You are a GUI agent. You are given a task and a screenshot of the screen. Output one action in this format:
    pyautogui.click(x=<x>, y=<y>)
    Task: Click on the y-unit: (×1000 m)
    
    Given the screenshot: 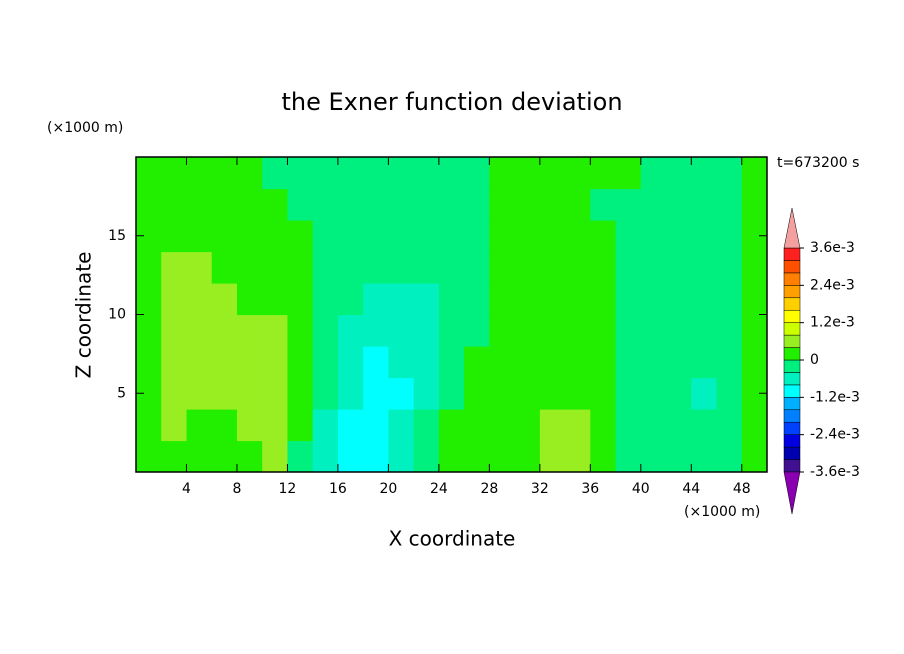 What is the action you would take?
    pyautogui.click(x=85, y=128)
    